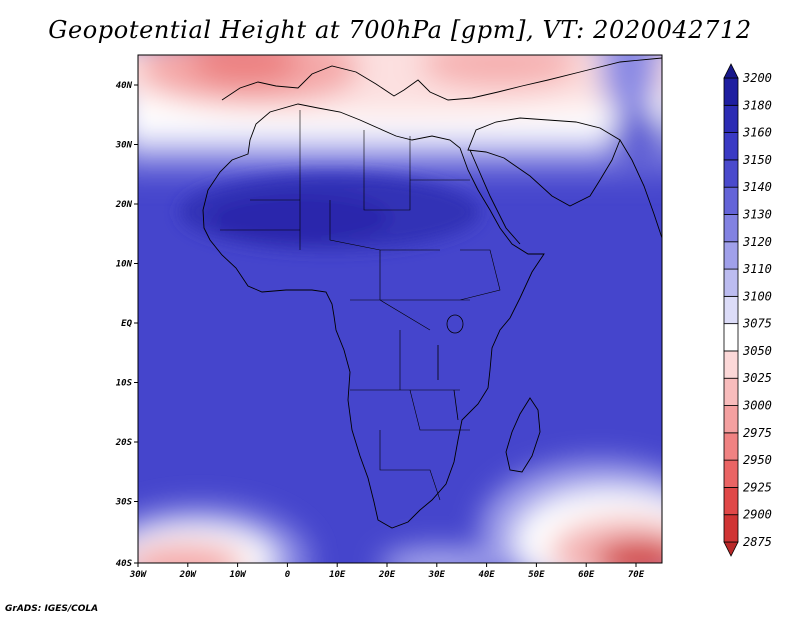 This screenshot has width=800, height=618. What do you see at coordinates (138, 575) in the screenshot?
I see `lon-label: 30W` at bounding box center [138, 575].